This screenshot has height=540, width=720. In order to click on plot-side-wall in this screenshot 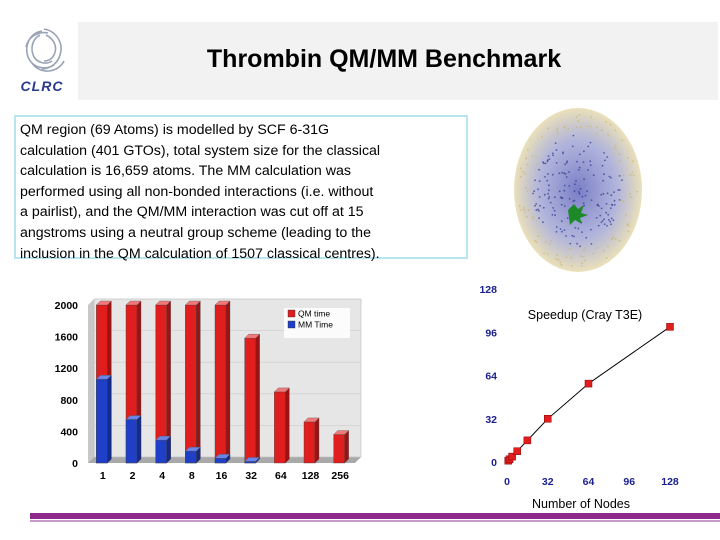, I will do `click(91, 381)`.